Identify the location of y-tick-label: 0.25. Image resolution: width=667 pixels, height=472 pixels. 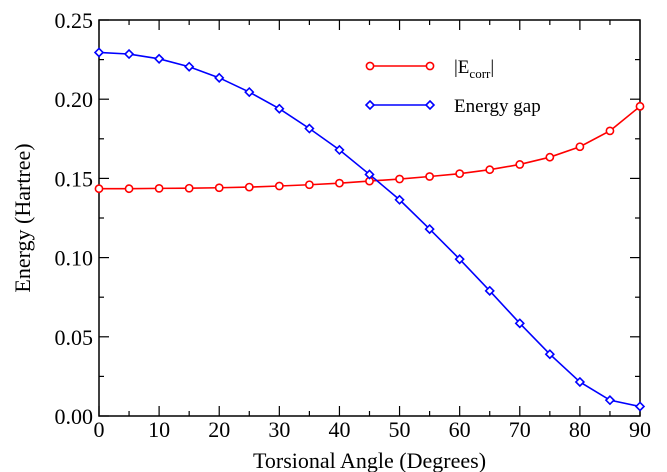
(74, 20).